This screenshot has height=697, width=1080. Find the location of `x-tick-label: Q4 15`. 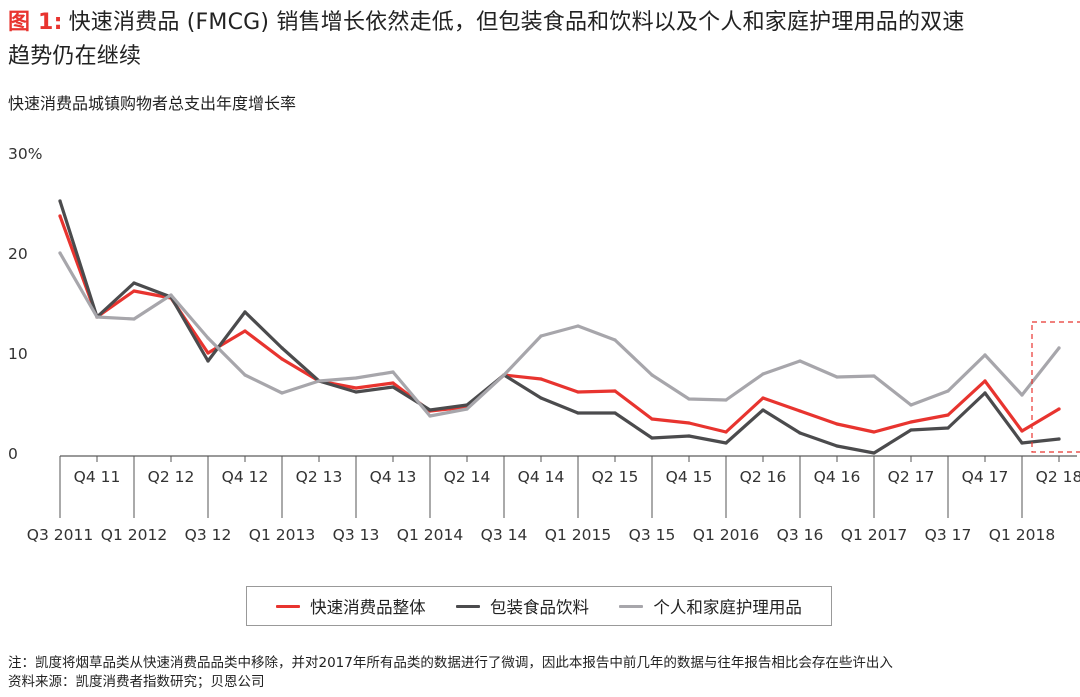

x-tick-label: Q4 15 is located at coordinates (689, 477).